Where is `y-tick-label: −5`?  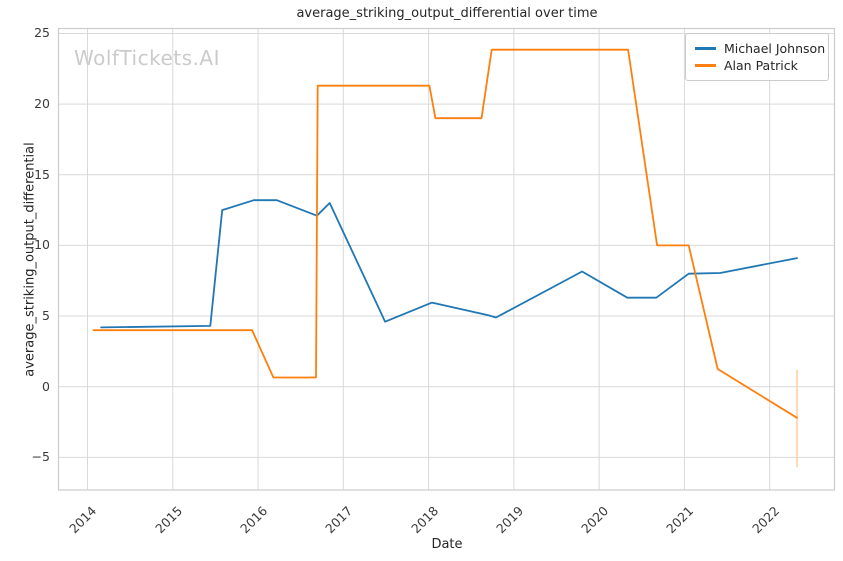
y-tick-label: −5 is located at coordinates (40, 457).